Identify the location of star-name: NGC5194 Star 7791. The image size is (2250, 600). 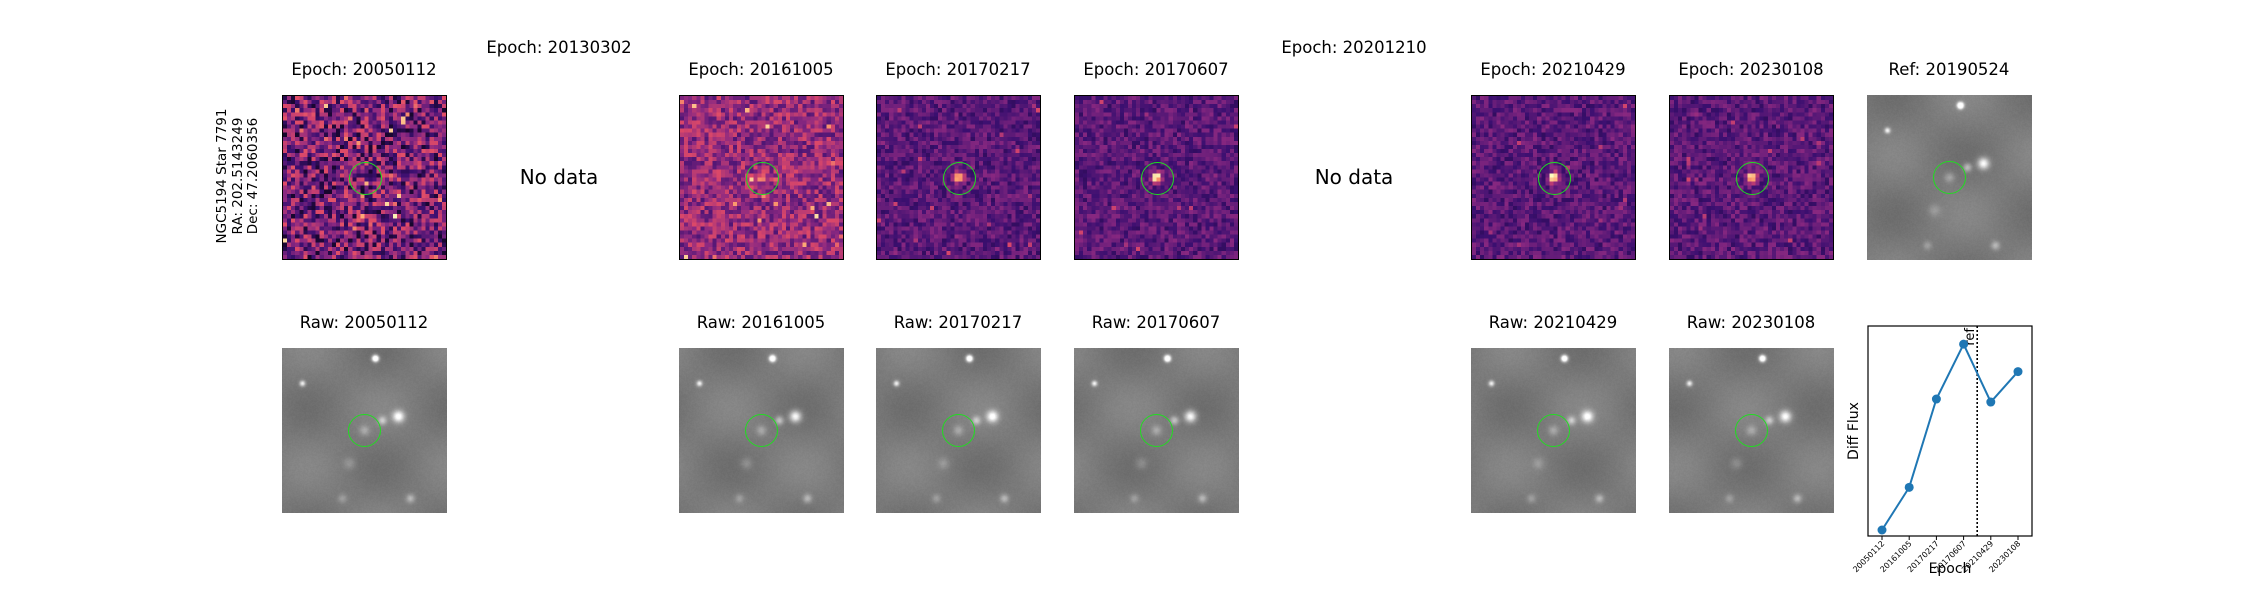
(221, 176).